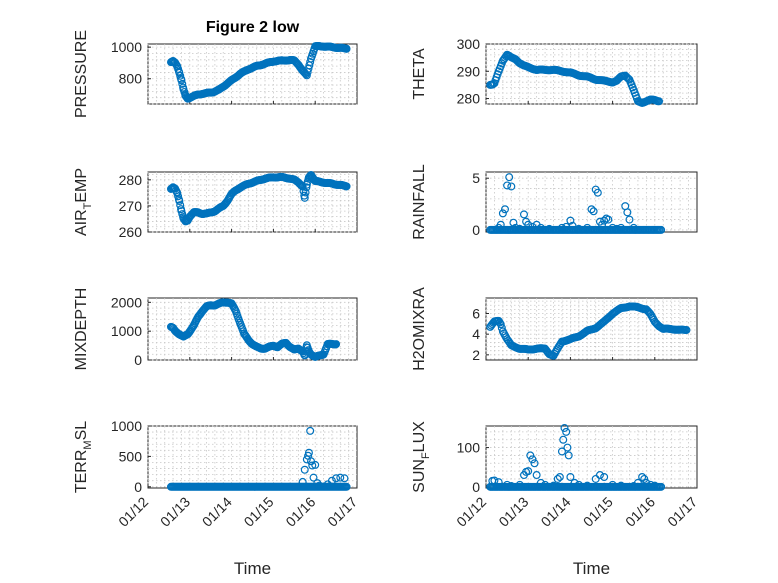  Describe the element at coordinates (83, 202) in the screenshot. I see `y-axis-label: AIRTEMP` at that location.